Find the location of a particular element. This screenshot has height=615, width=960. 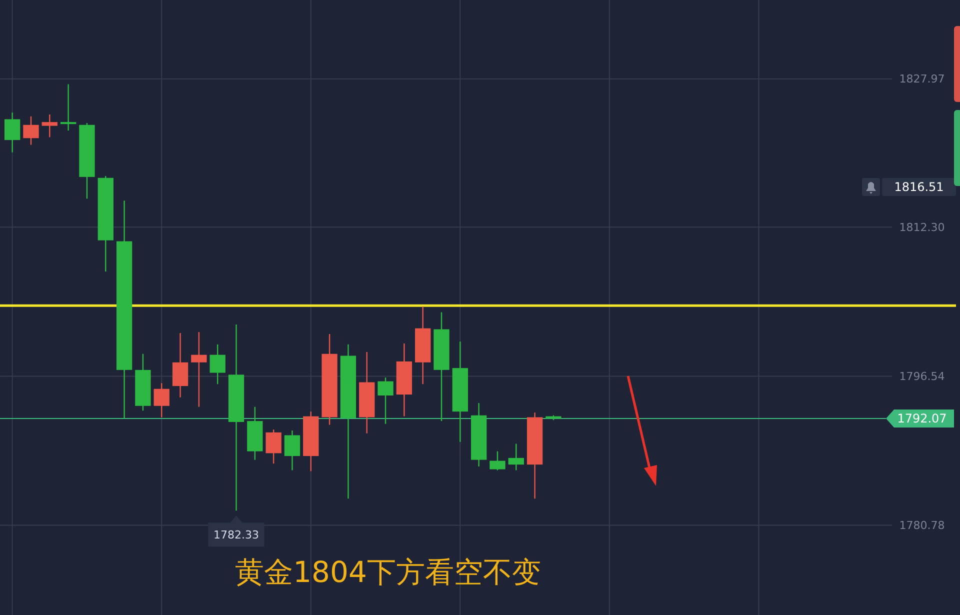

ref-line-label: 1792.07 is located at coordinates (922, 419).